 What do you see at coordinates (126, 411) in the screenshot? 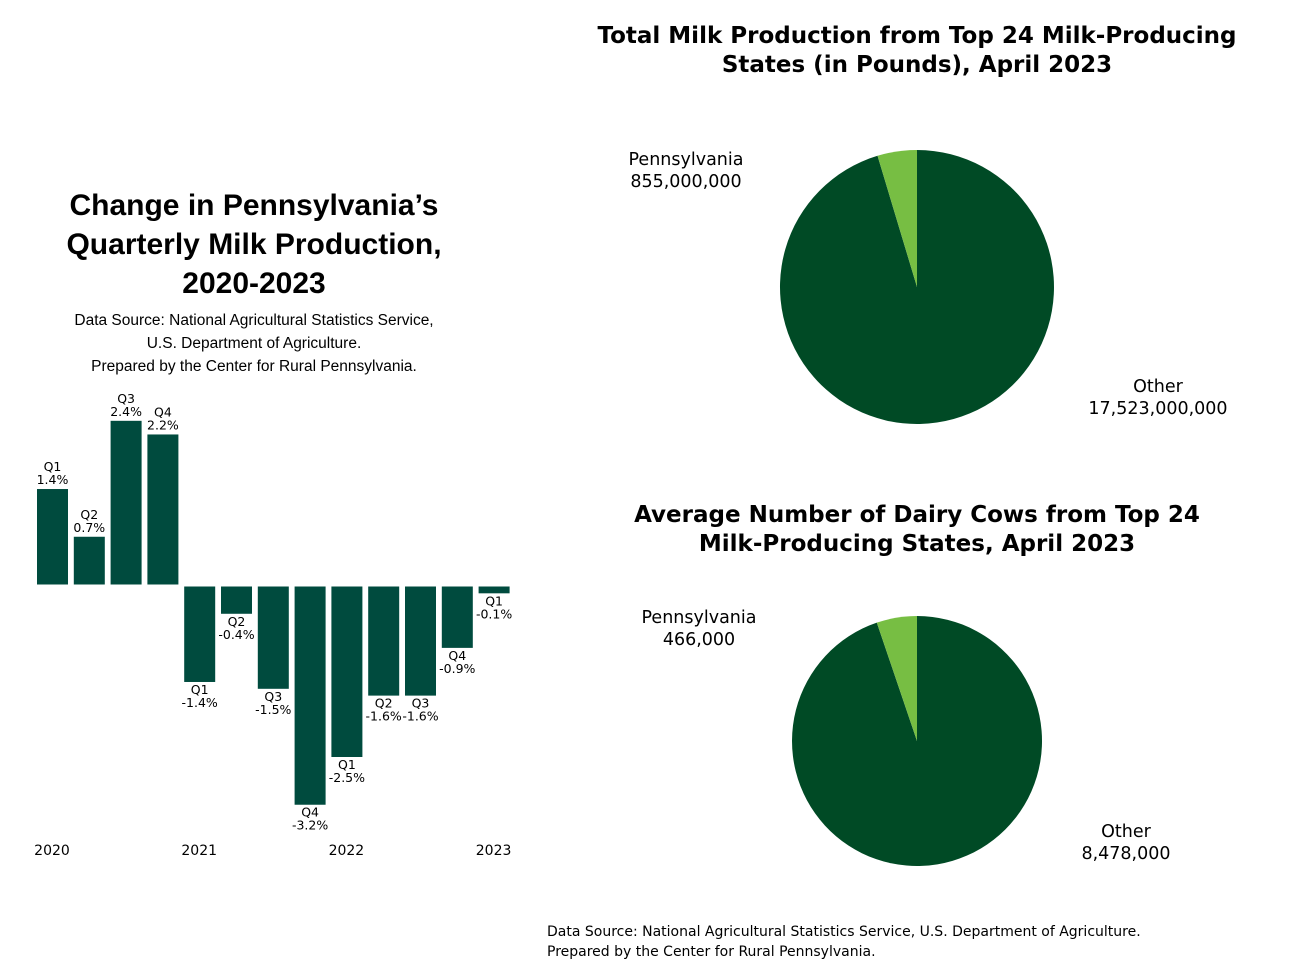
I see `bar-value-label: 2.4%` at bounding box center [126, 411].